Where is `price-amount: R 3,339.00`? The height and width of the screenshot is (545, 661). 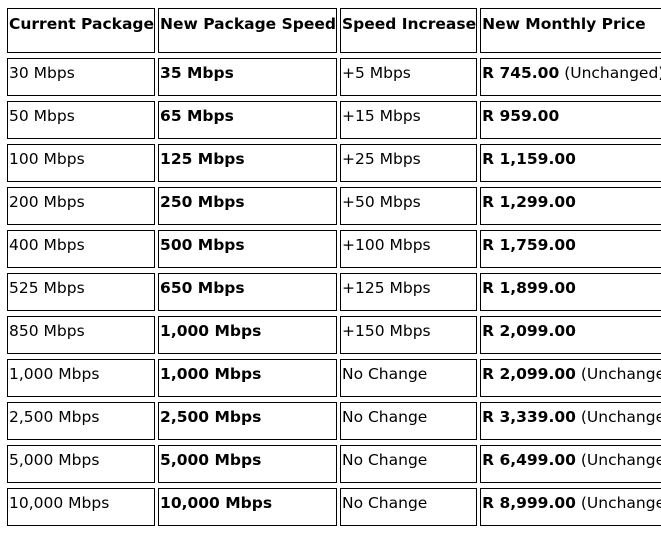 price-amount: R 3,339.00 is located at coordinates (529, 417).